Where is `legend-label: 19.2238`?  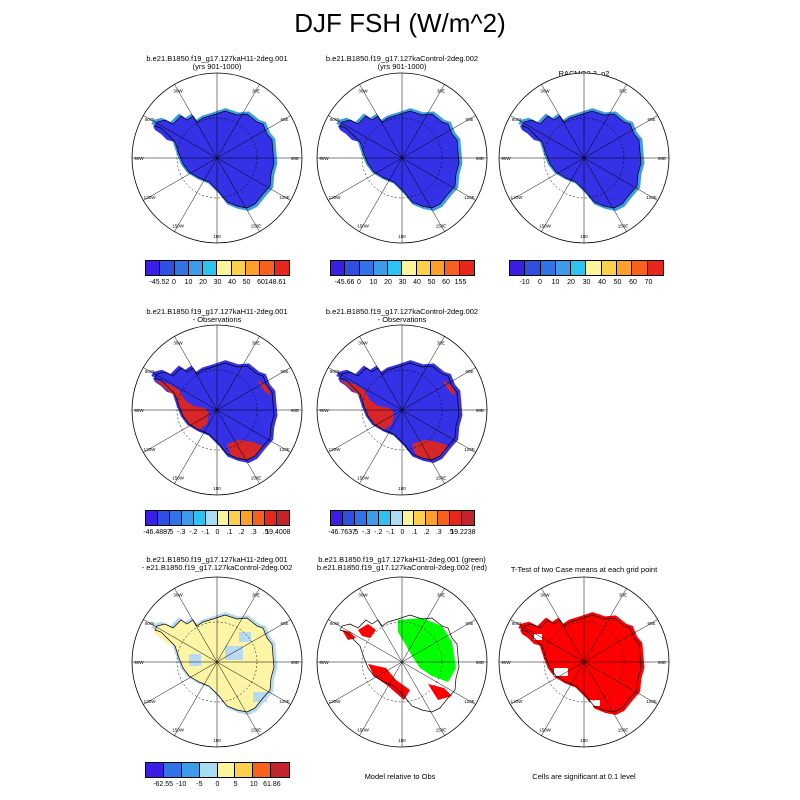 legend-label: 19.2238 is located at coordinates (463, 532).